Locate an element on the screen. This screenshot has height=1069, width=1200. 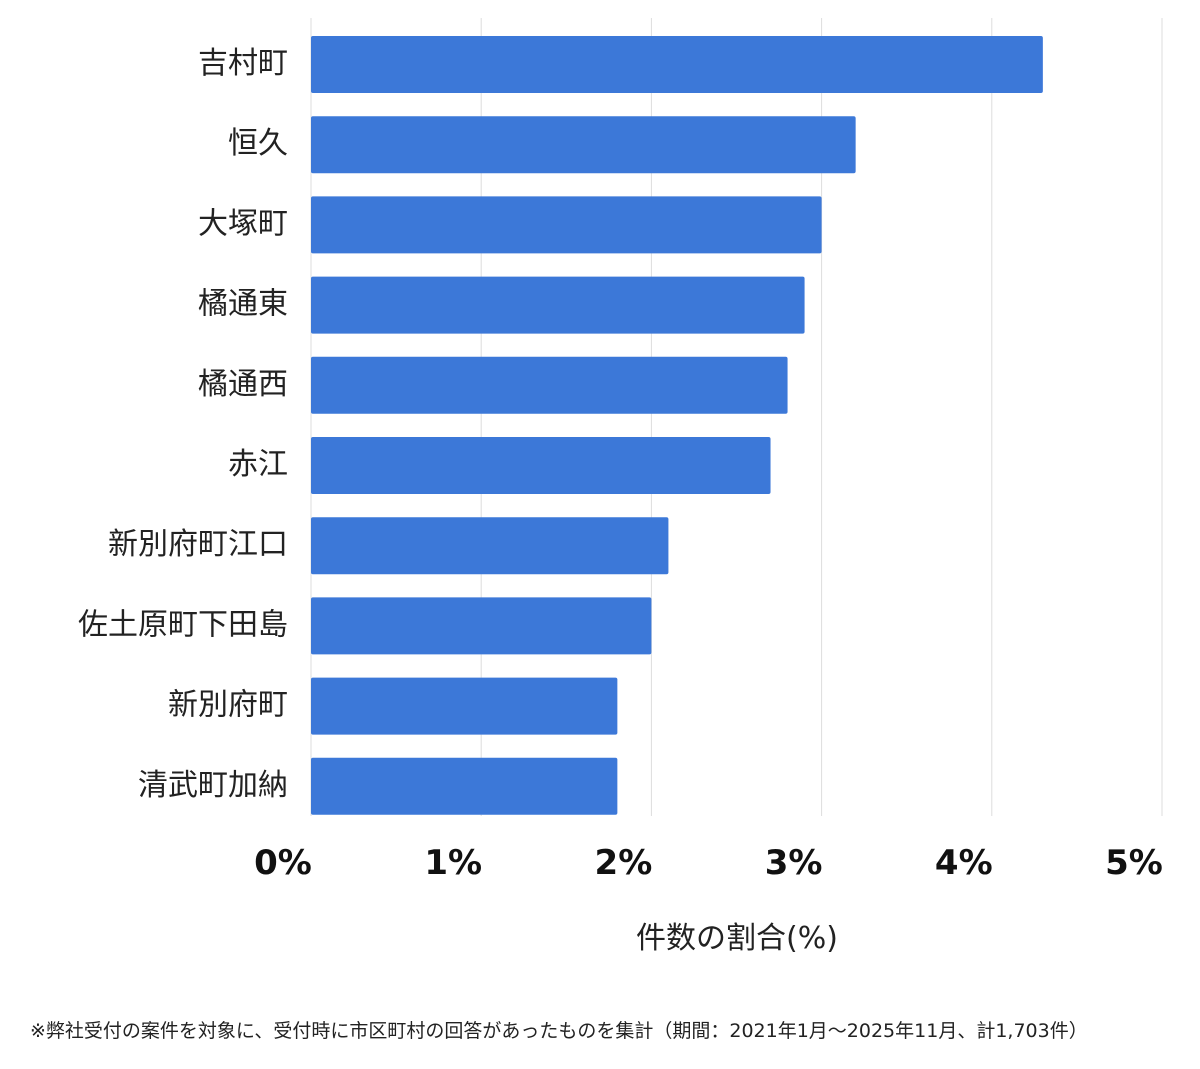
category-label: 佐土原町下田島 is located at coordinates (183, 624).